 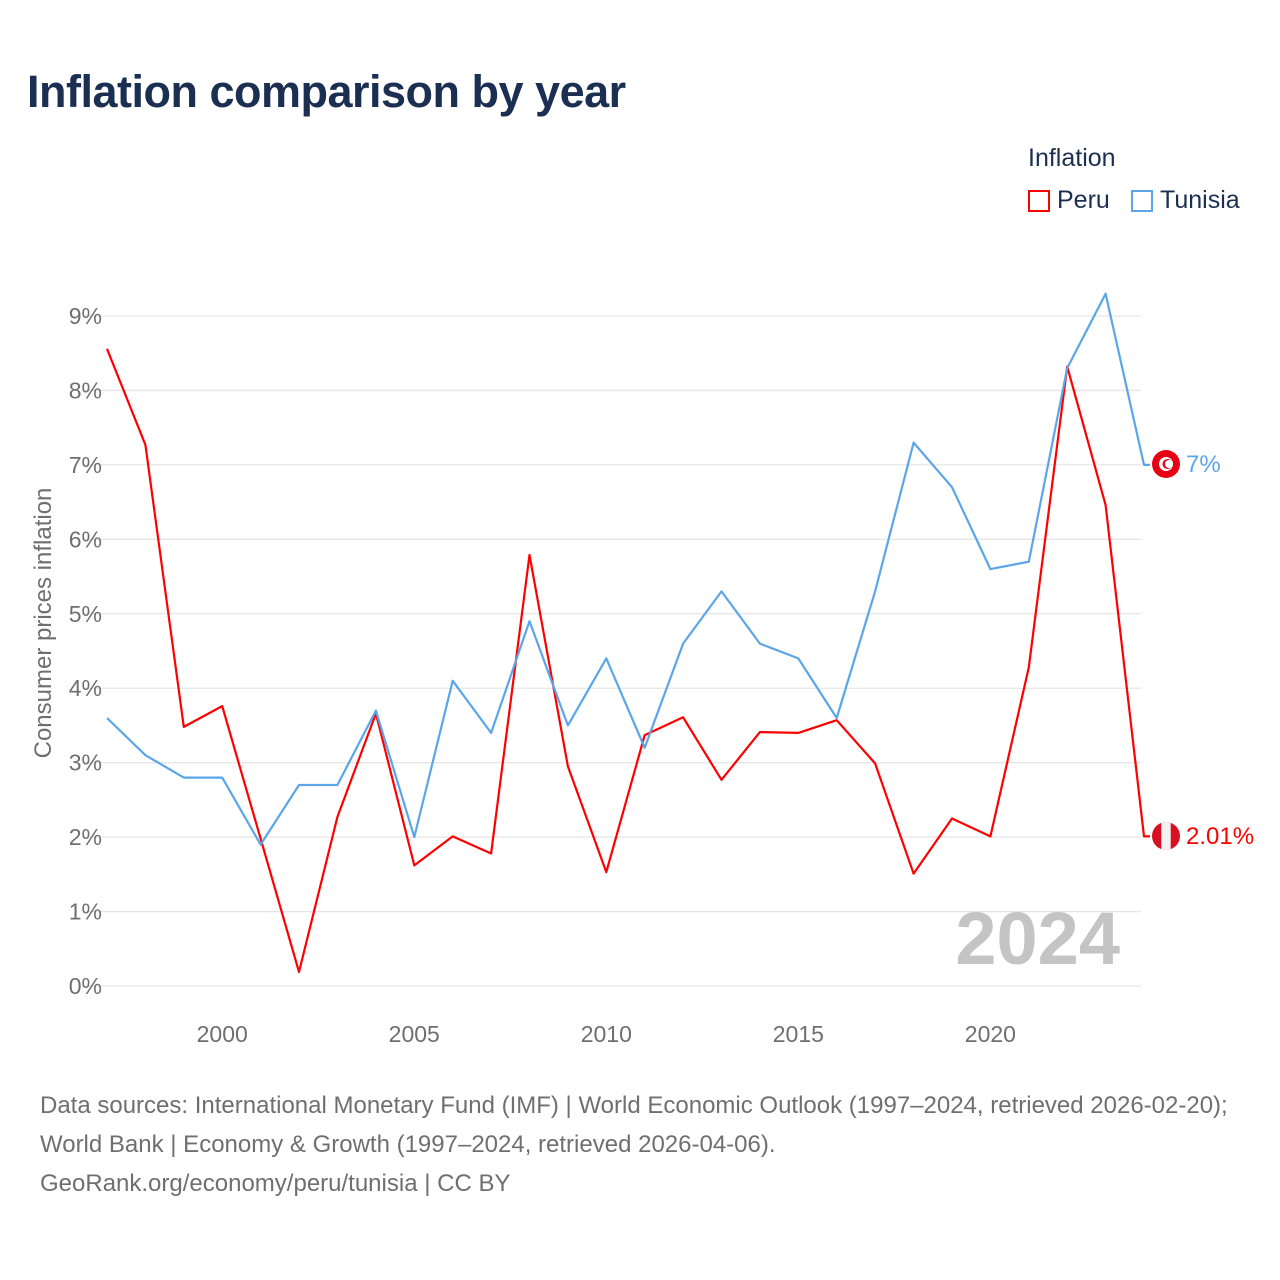 I want to click on x-tick-label: 2015, so click(x=798, y=1034).